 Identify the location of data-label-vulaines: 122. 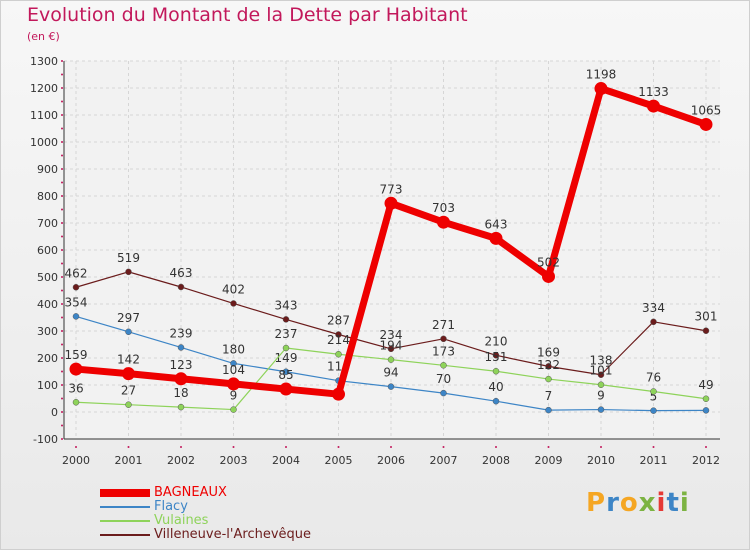
(548, 365).